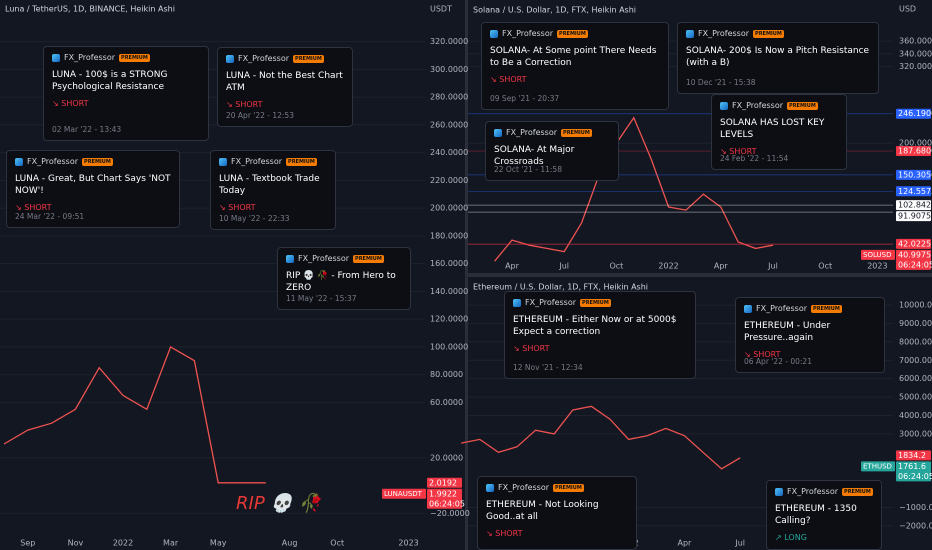 The width and height of the screenshot is (932, 550). What do you see at coordinates (449, 291) in the screenshot?
I see `y-tick-label: 140.0000` at bounding box center [449, 291].